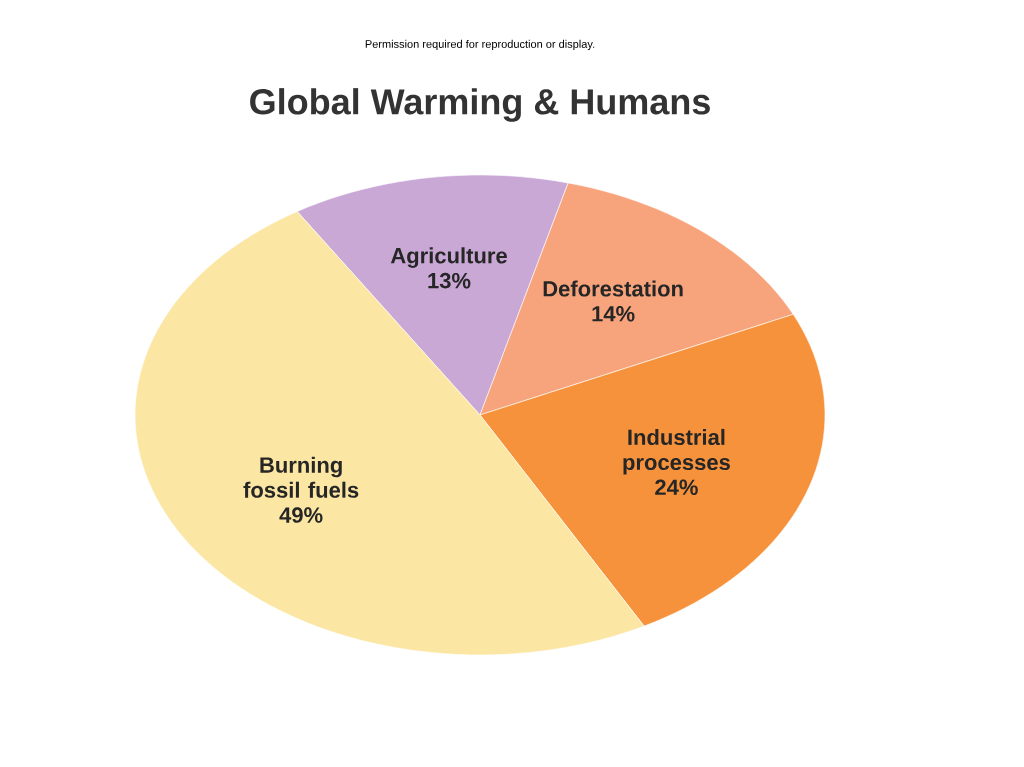 This screenshot has height=767, width=1024. I want to click on data-label: 14%, so click(613, 314).